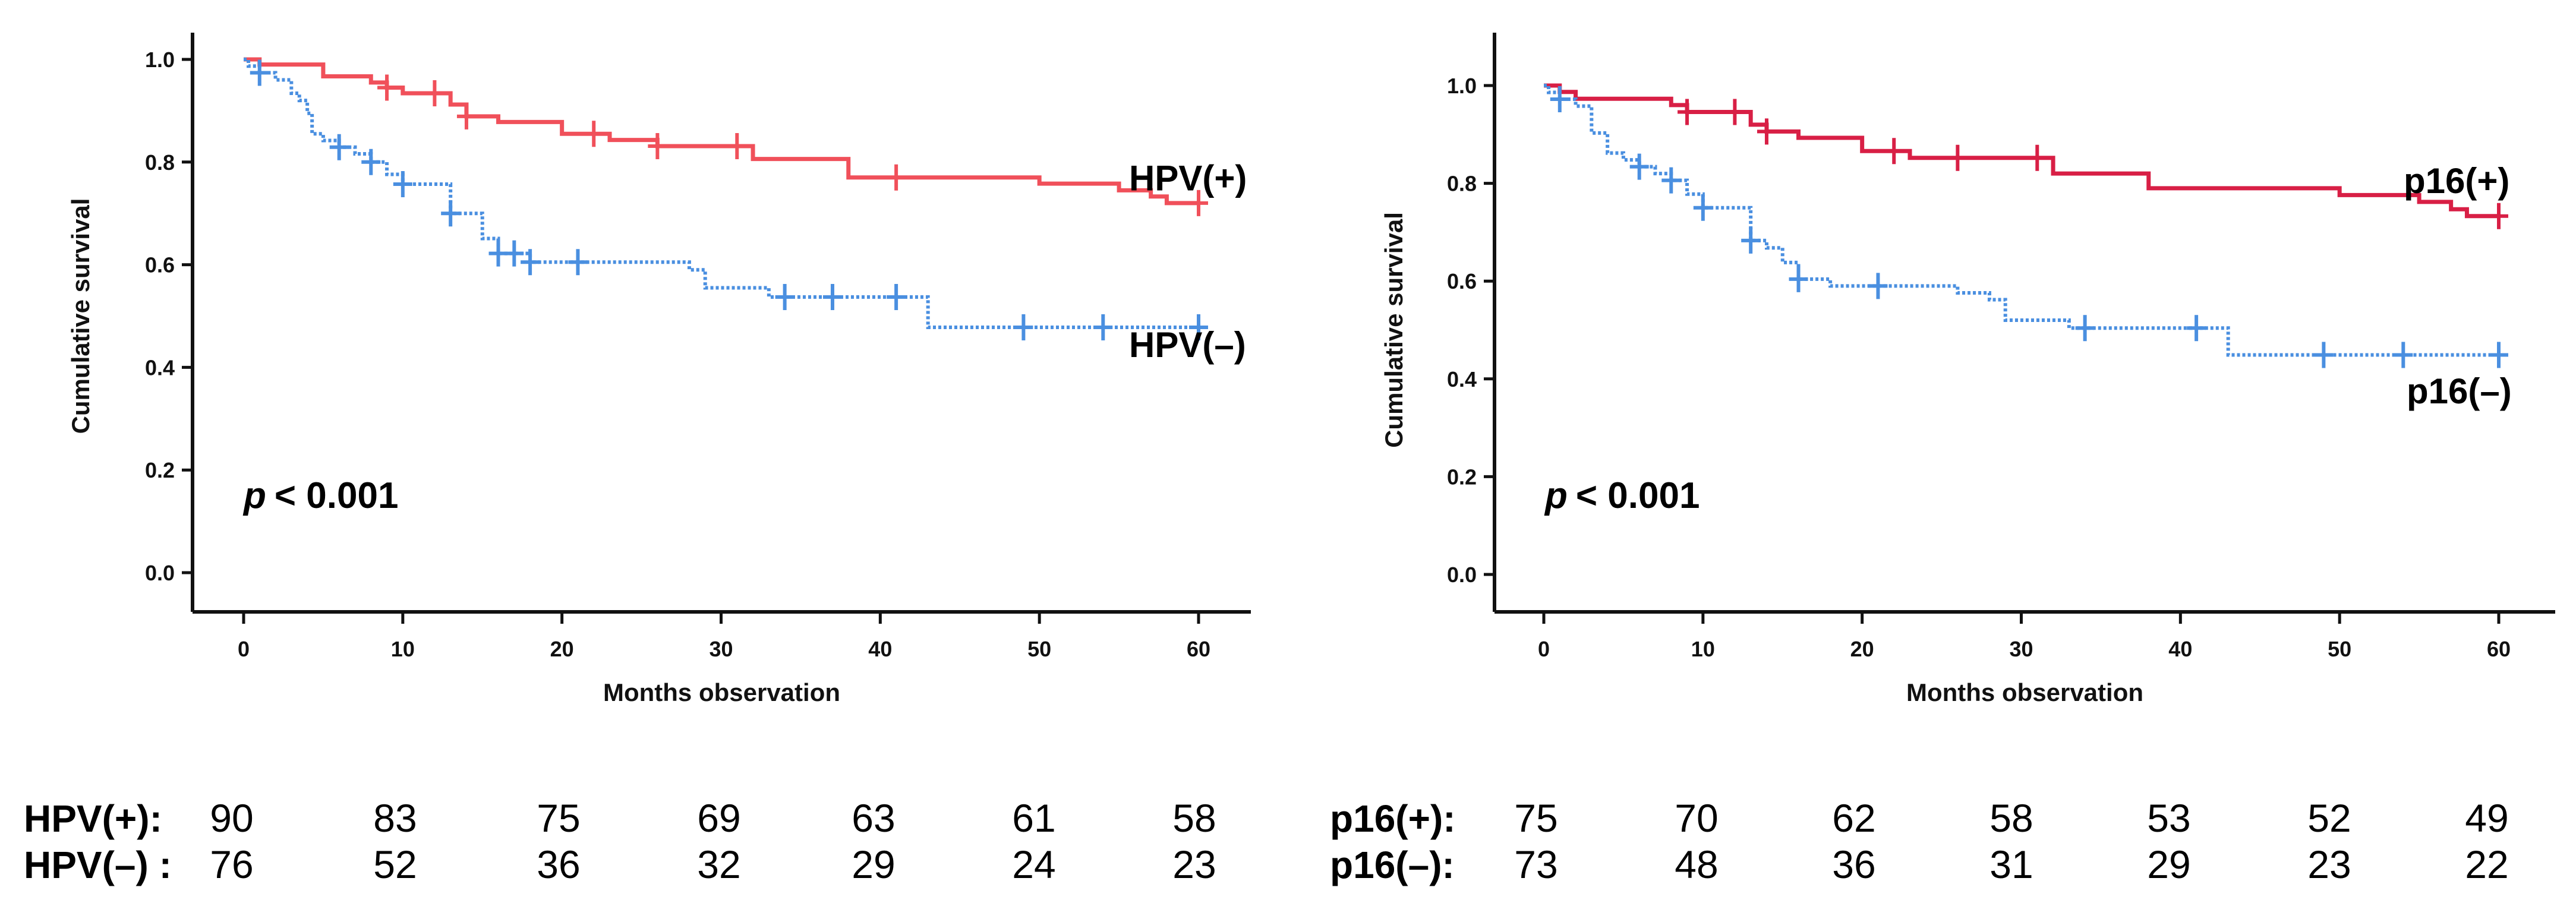 This screenshot has width=2576, height=919. I want to click on y-tick-label: 0.2, so click(160, 470).